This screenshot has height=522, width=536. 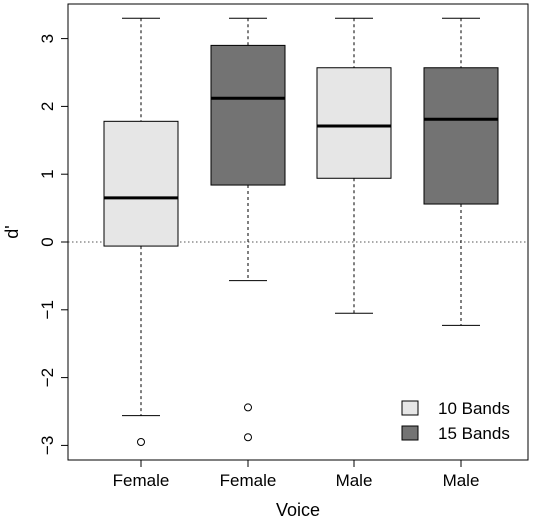 I want to click on y-tick-label: −3, so click(x=47, y=445).